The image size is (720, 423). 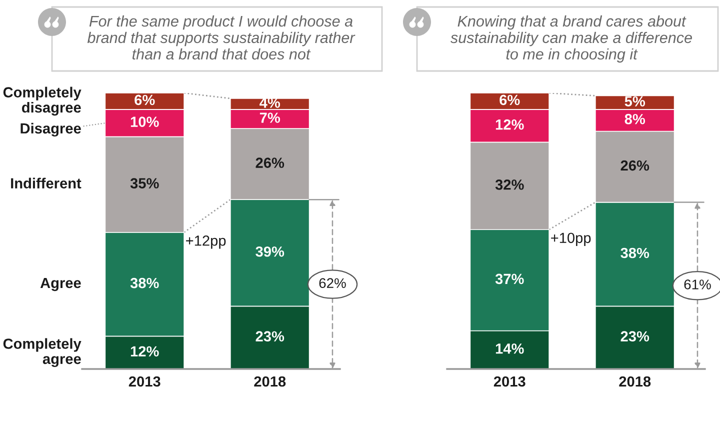 What do you see at coordinates (270, 251) in the screenshot?
I see `data-label: 39%` at bounding box center [270, 251].